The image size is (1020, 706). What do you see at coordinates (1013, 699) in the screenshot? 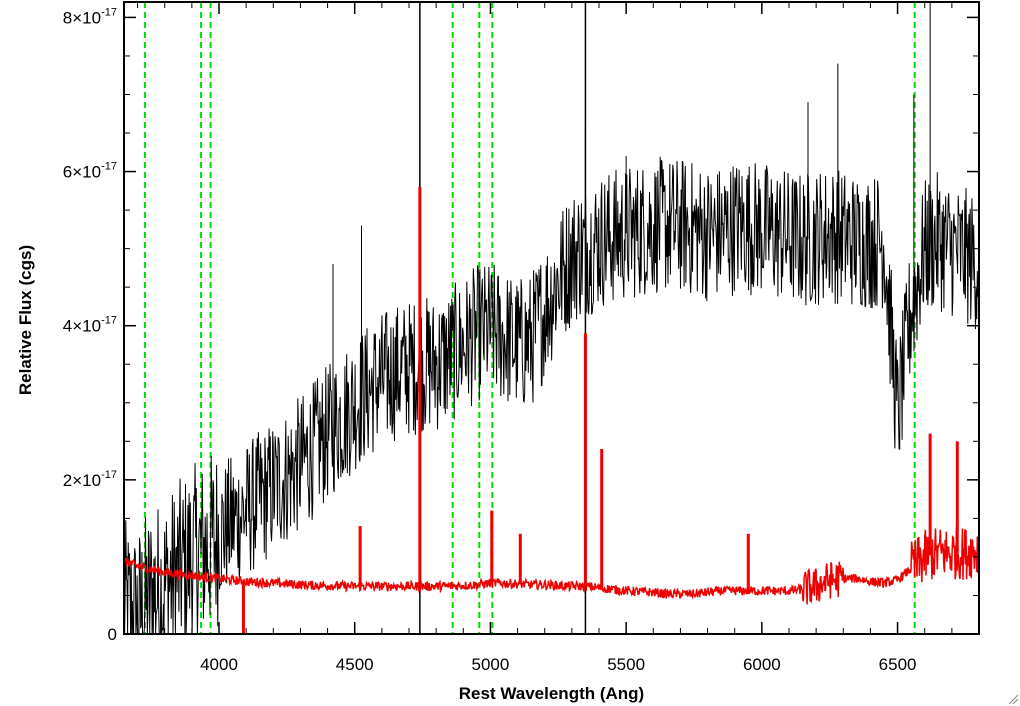
I see `resize-grip-icon` at bounding box center [1013, 699].